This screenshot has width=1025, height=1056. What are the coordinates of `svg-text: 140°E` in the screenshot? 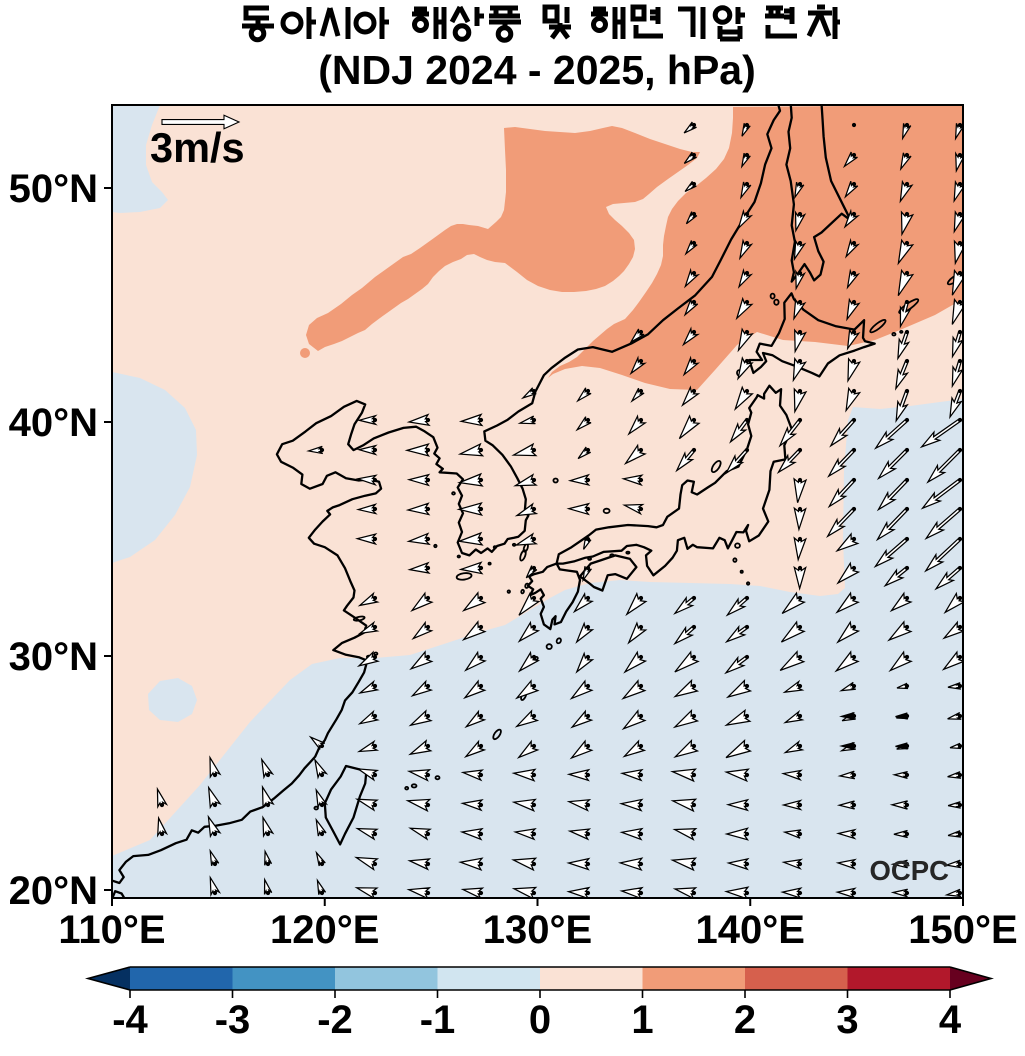 It's located at (750, 930).